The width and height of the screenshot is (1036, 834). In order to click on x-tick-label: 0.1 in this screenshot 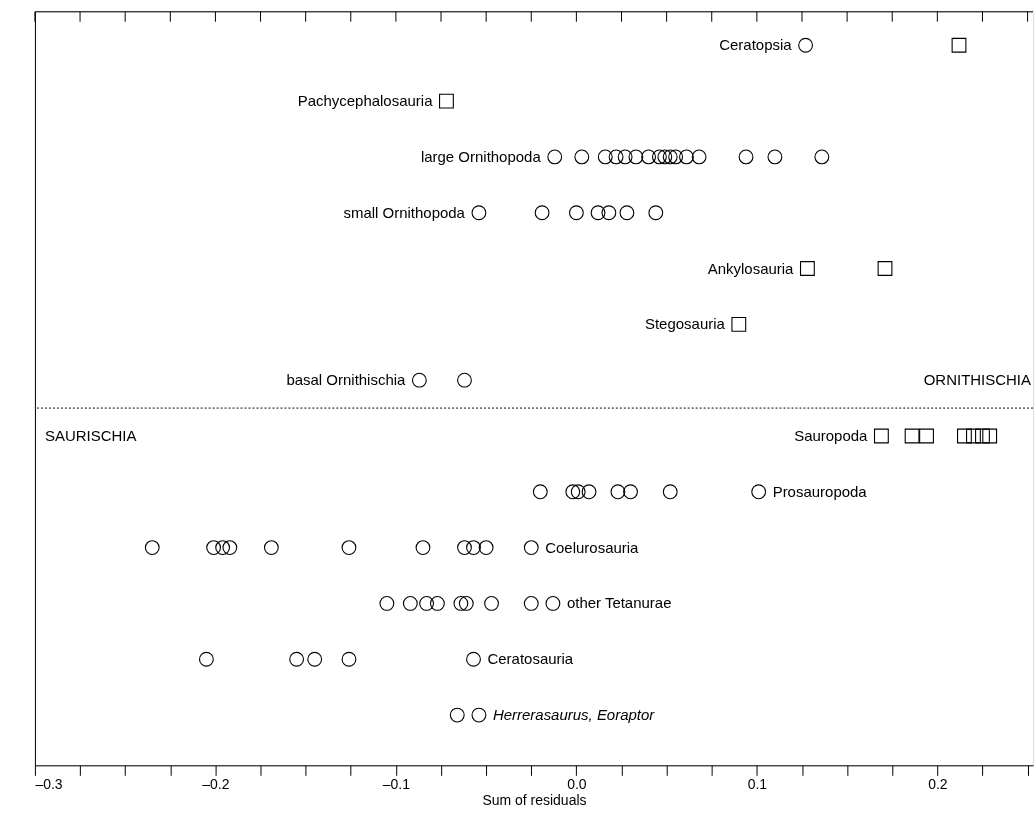, I will do `click(757, 783)`.